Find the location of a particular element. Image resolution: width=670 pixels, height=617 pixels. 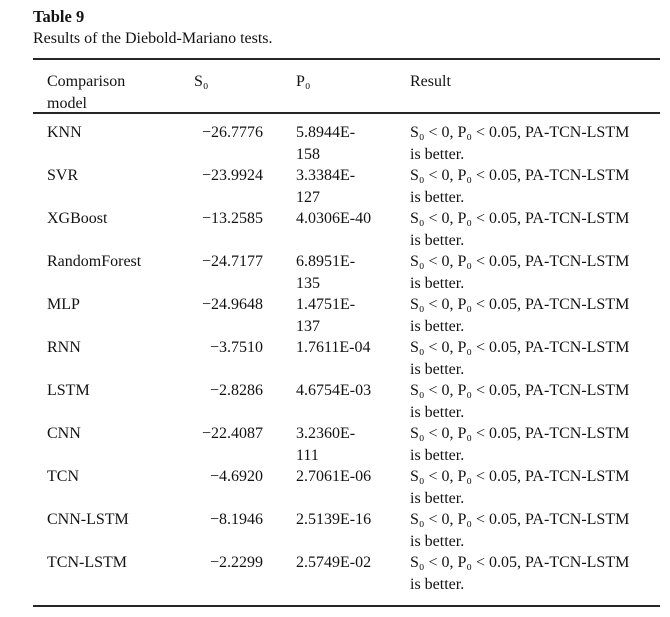

table-label: Table 9 is located at coordinates (59, 16).